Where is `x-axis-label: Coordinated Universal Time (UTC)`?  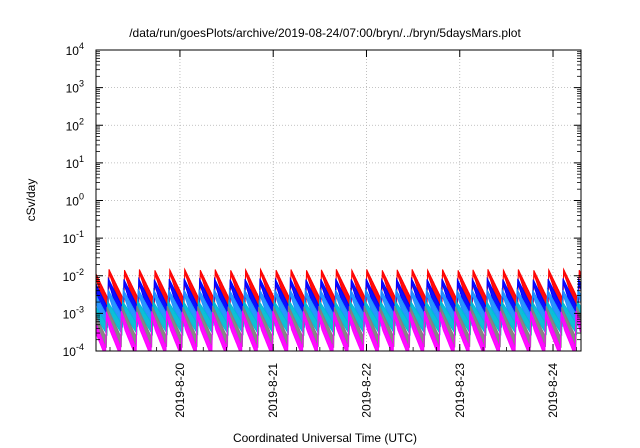
x-axis-label: Coordinated Universal Time (UTC) is located at coordinates (325, 438).